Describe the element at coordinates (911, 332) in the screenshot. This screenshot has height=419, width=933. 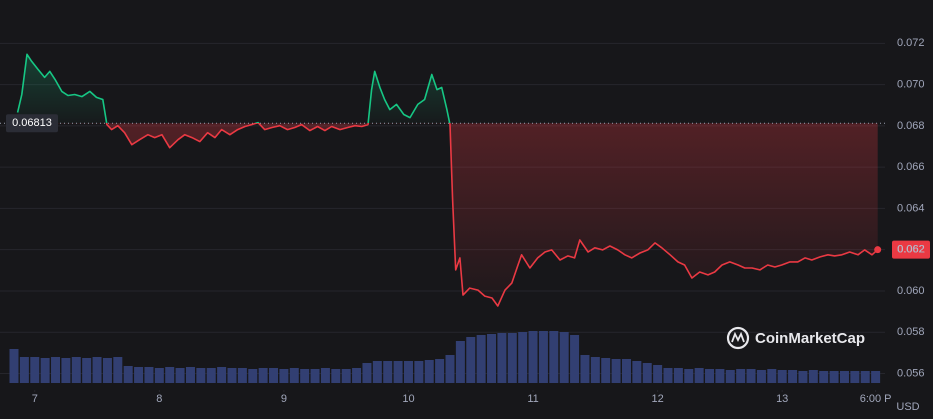
I see `y-tick-label: 0.058` at that location.